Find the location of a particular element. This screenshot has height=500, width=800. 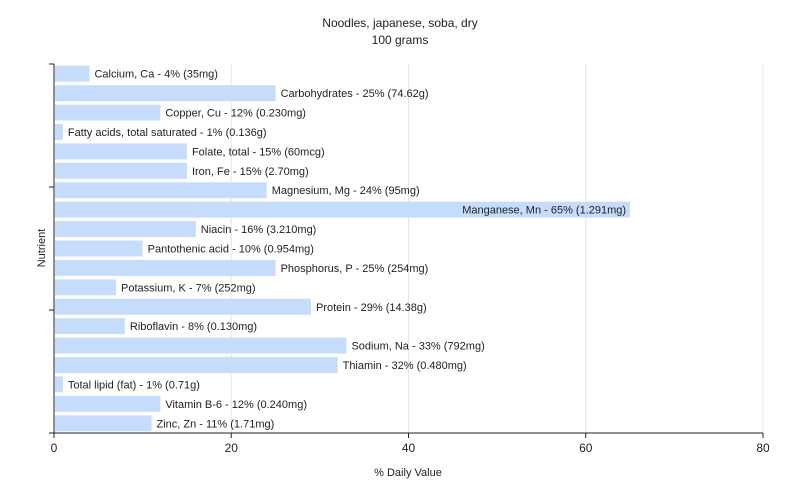

bar-label: Manganese, Mn - 65% (1.291mg) is located at coordinates (544, 211).